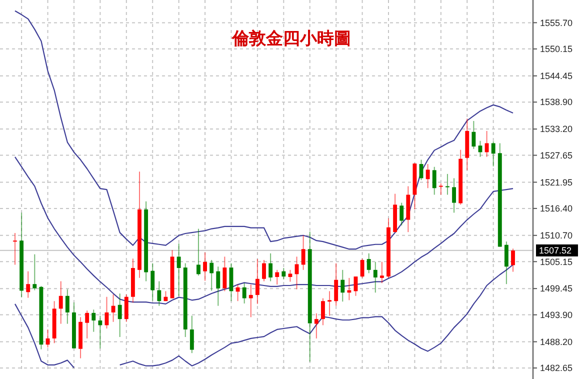  Describe the element at coordinates (556, 129) in the screenshot. I see `y-tick-label: 1533.20` at that location.